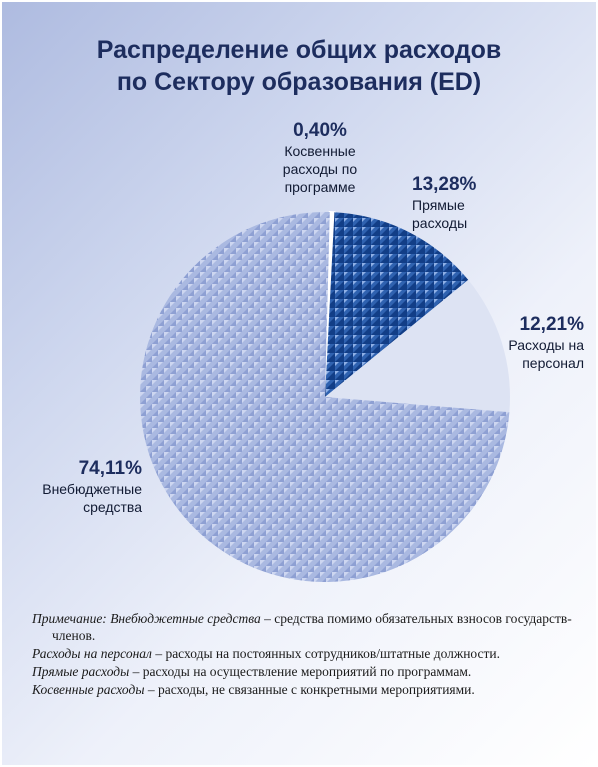 The image size is (598, 767). Describe the element at coordinates (92, 498) in the screenshot. I see `slice-label-extrabudgetary: Внебюджетные средства` at that location.